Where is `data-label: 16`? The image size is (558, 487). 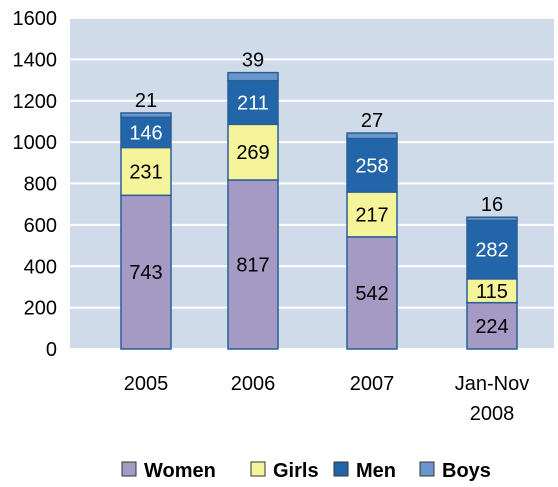
data-label: 16 is located at coordinates (492, 205).